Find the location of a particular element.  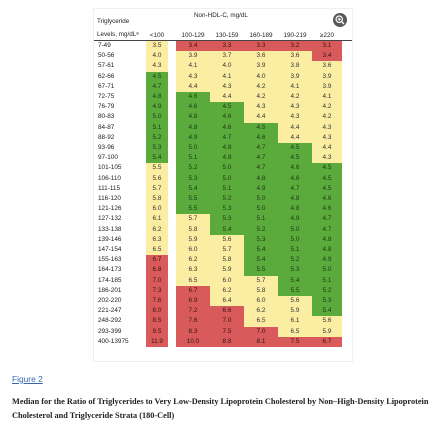

table-cell: 5.9 is located at coordinates (295, 311).